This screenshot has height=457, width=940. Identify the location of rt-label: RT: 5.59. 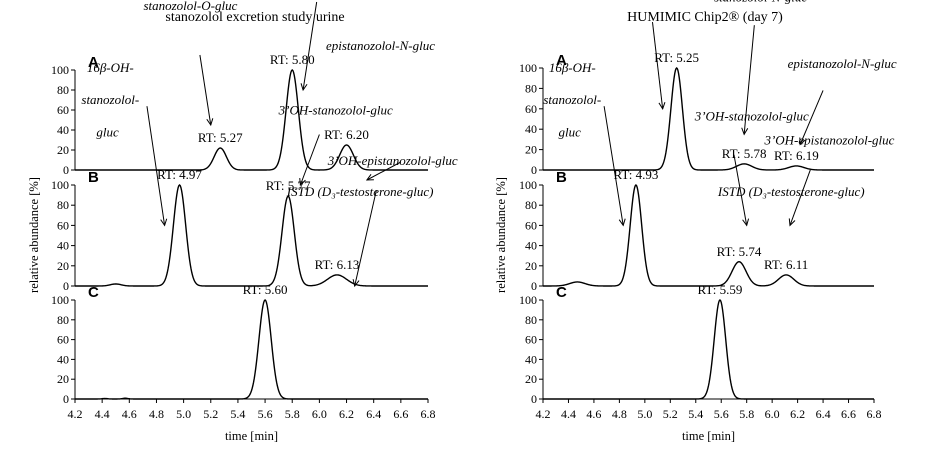
(720, 289).